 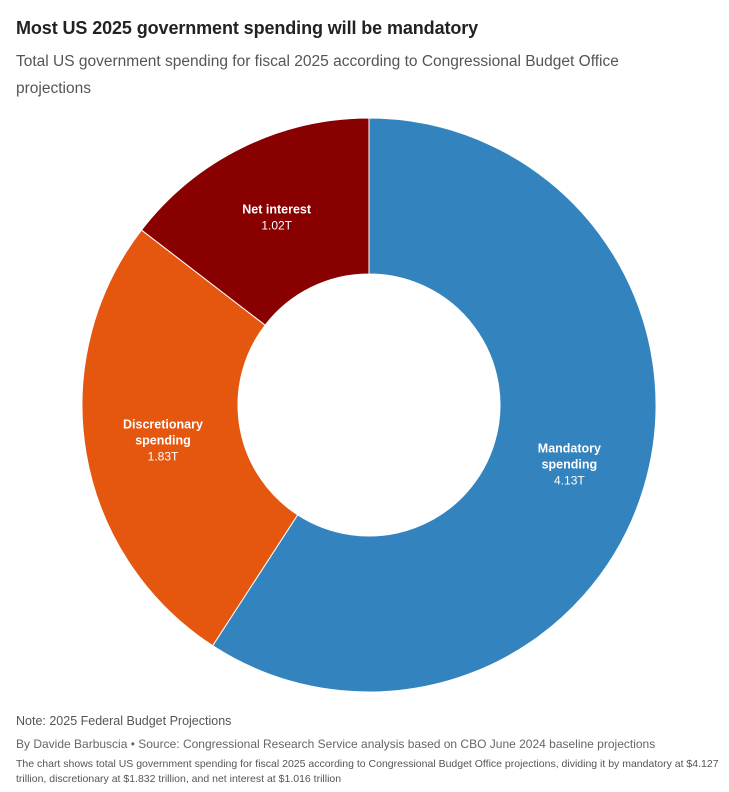 I want to click on slice-value-2: 1.02T, so click(x=276, y=226).